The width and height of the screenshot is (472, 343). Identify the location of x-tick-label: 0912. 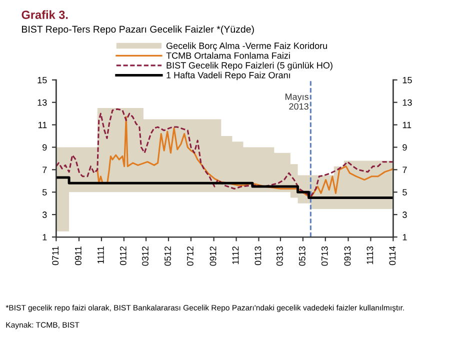
(213, 256).